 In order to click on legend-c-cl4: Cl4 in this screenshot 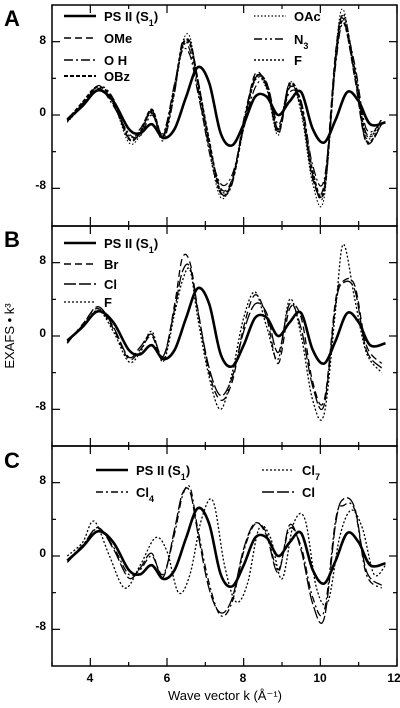, I will do `click(145, 494)`.